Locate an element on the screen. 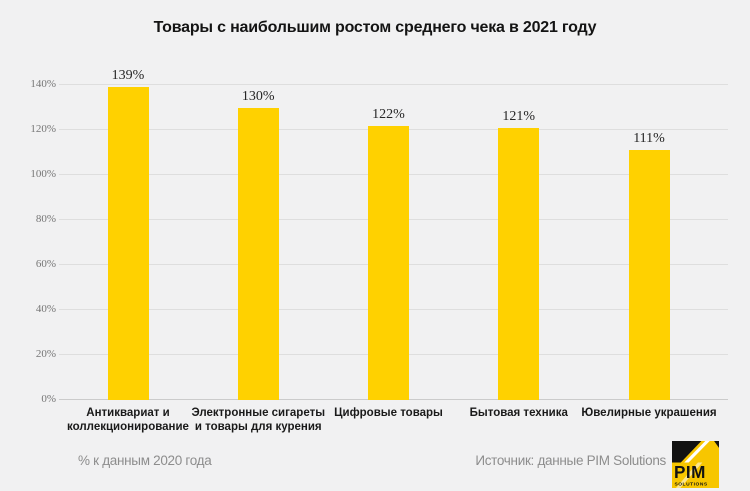 The width and height of the screenshot is (750, 491). bar-value-label: 111% is located at coordinates (649, 139).